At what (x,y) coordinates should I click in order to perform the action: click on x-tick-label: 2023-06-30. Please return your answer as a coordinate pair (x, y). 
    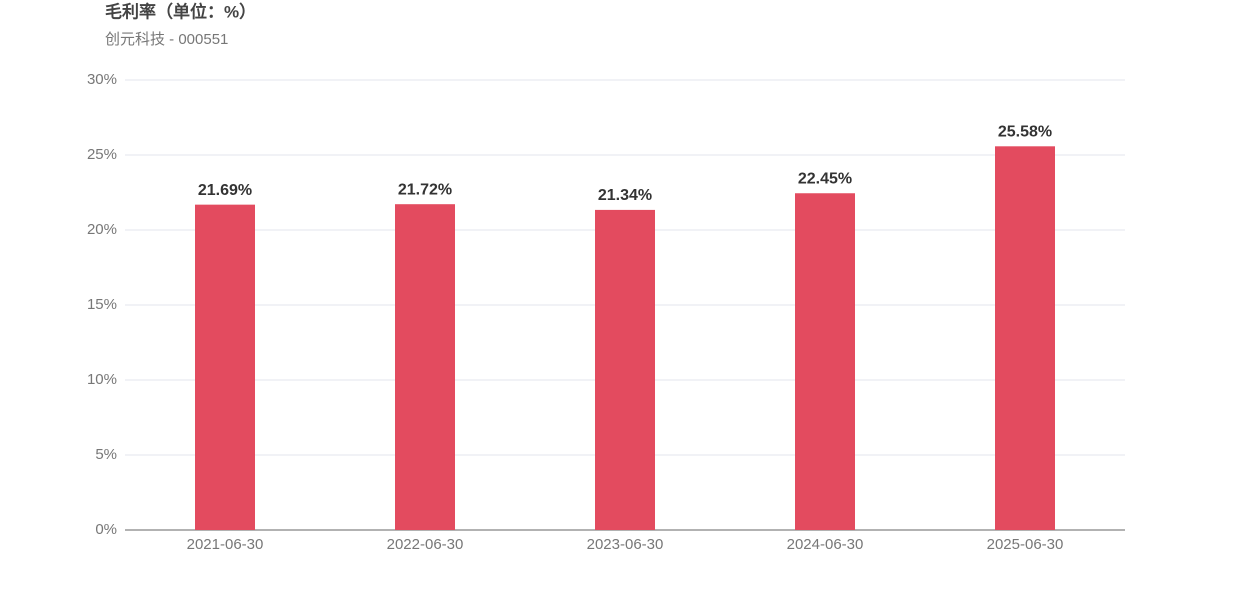
    Looking at the image, I should click on (625, 544).